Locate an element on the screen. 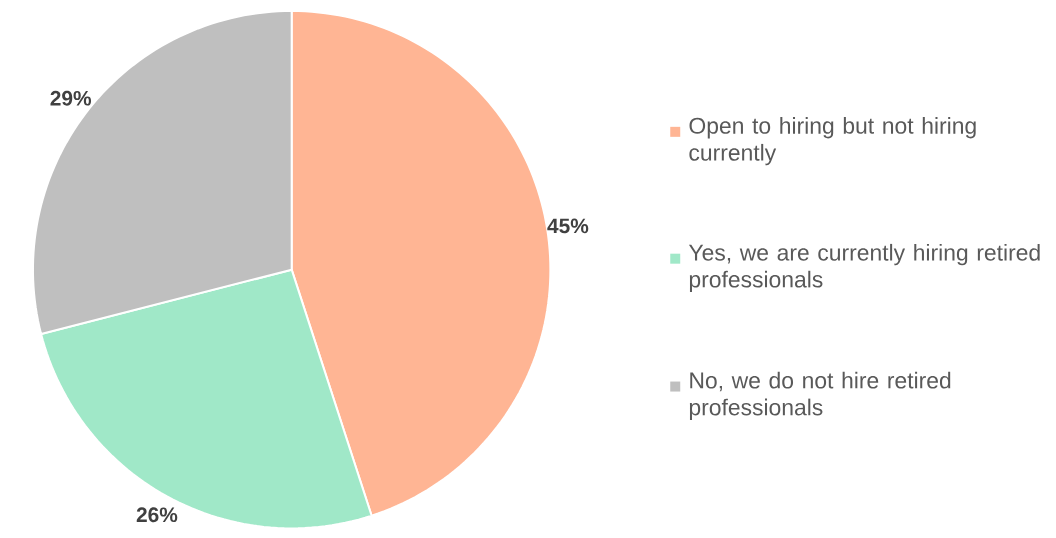  data-label: 26% is located at coordinates (157, 514).